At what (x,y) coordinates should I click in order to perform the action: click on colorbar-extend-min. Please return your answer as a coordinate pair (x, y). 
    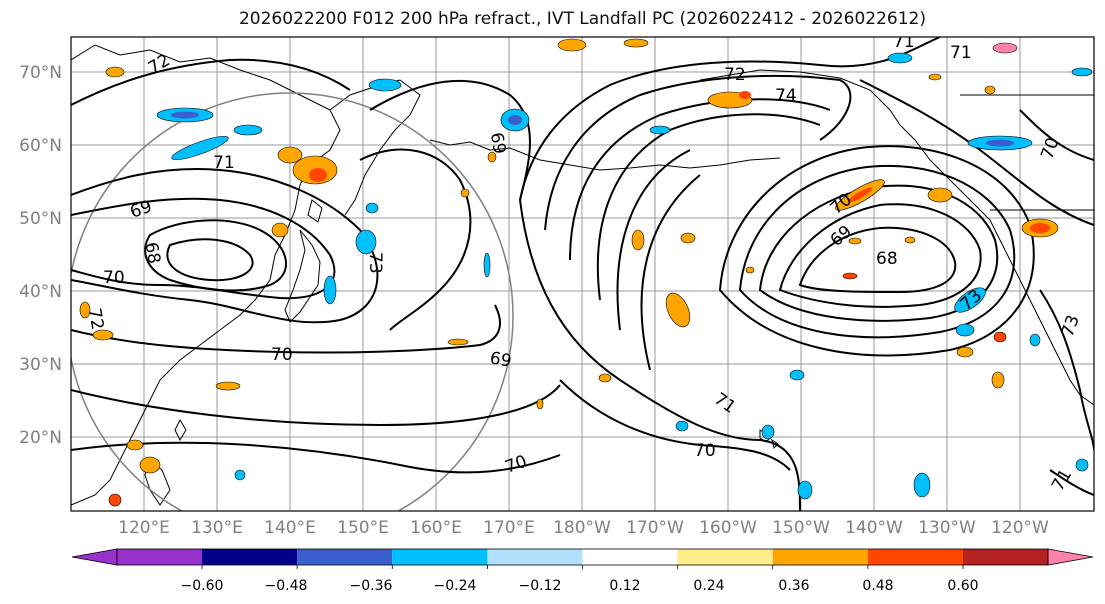
    Looking at the image, I should click on (94, 557).